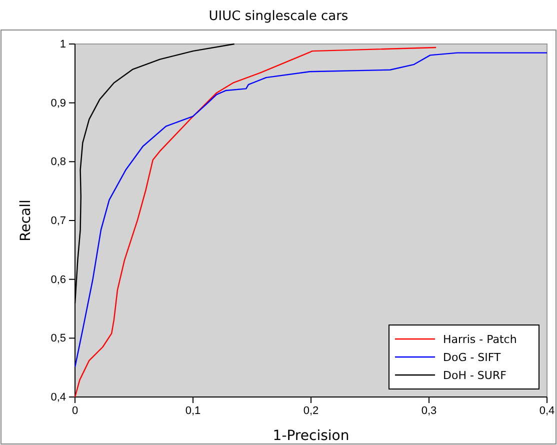 This screenshot has height=445, width=557. I want to click on y-tick-label: 0,6, so click(58, 280).